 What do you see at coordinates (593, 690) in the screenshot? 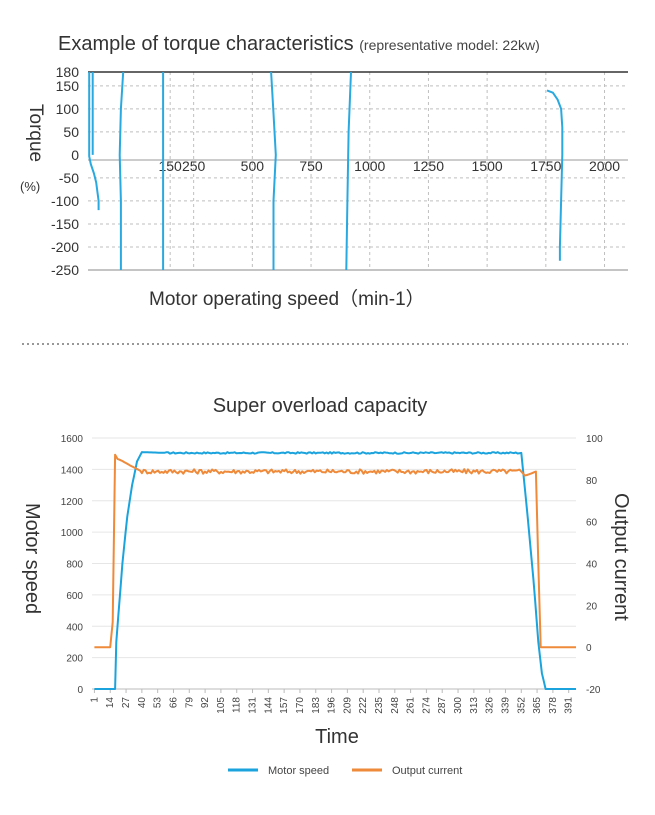
I see `y2-tick-label: -20` at bounding box center [593, 690].